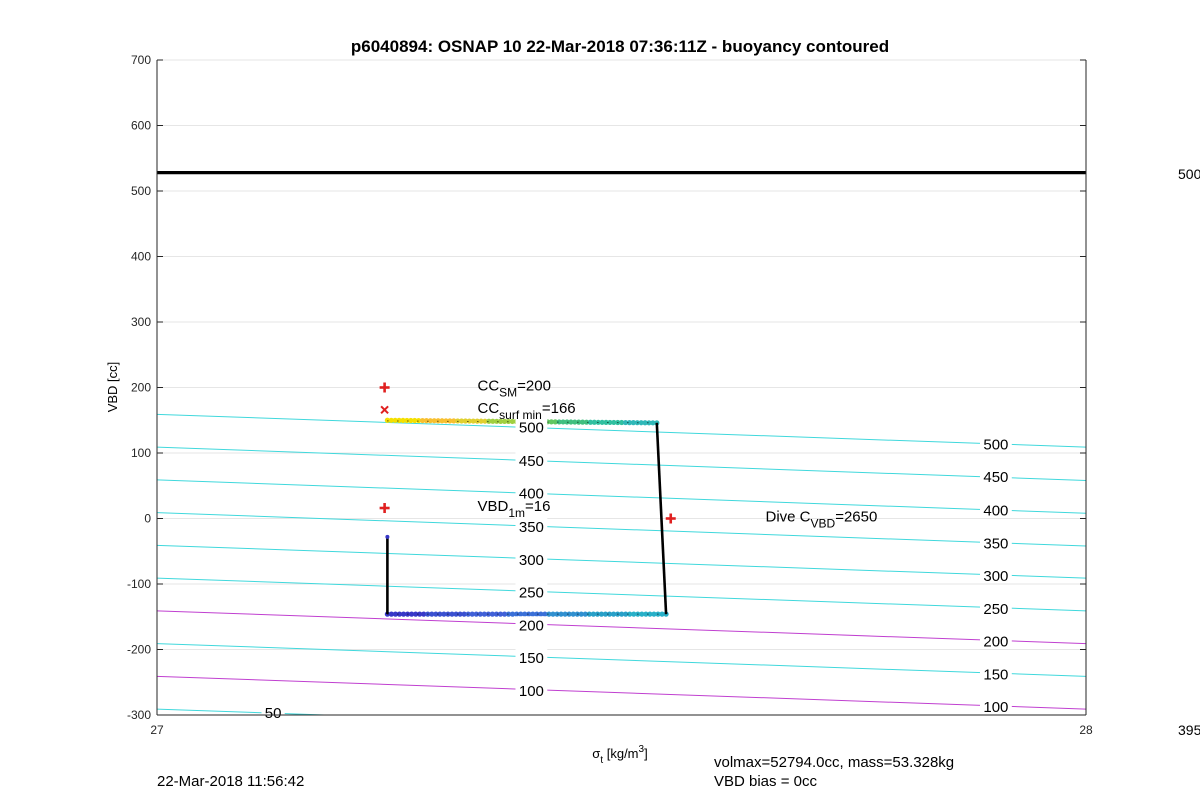 This screenshot has height=804, width=1200. Describe the element at coordinates (157, 730) in the screenshot. I see `x-tick-label: 27` at that location.